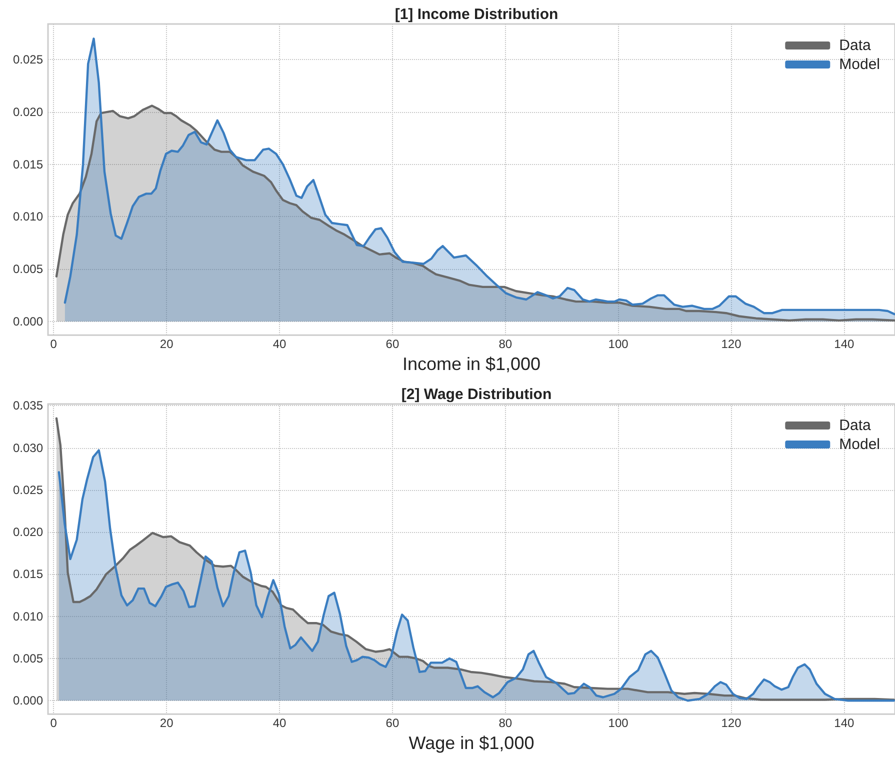  I want to click on x-axis-title: Wage in $1,000, so click(471, 743).